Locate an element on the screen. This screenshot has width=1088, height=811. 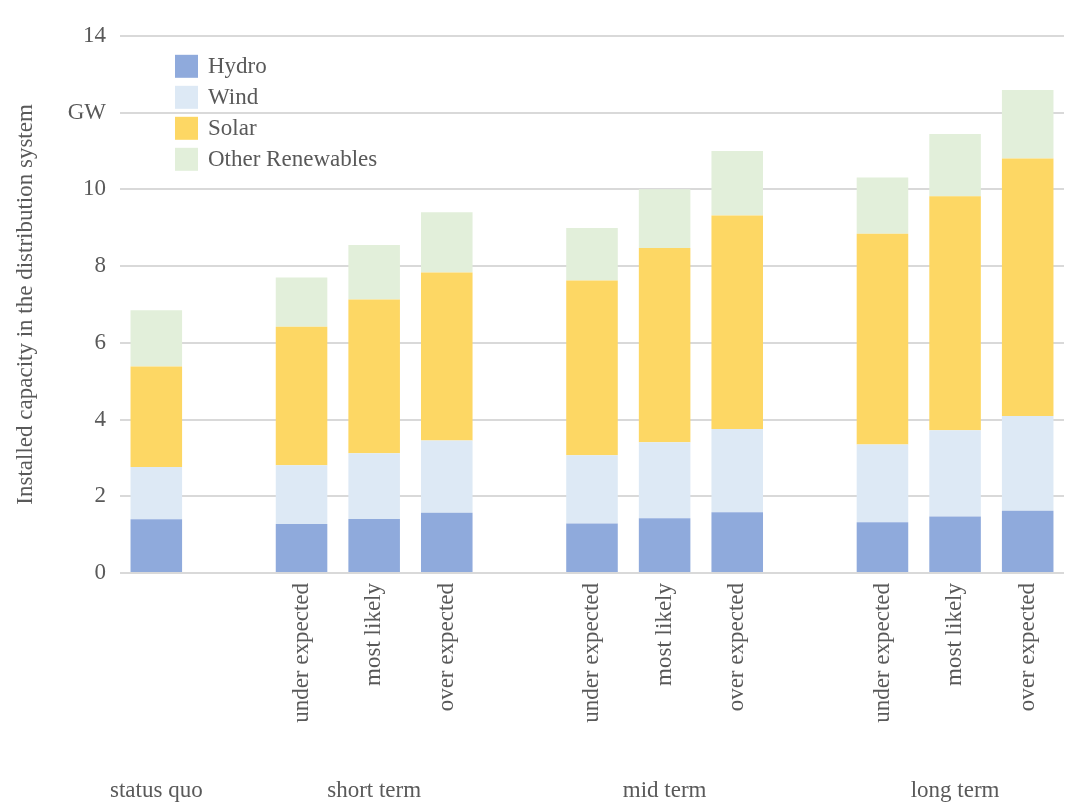
y-tick-label: GW is located at coordinates (87, 111).